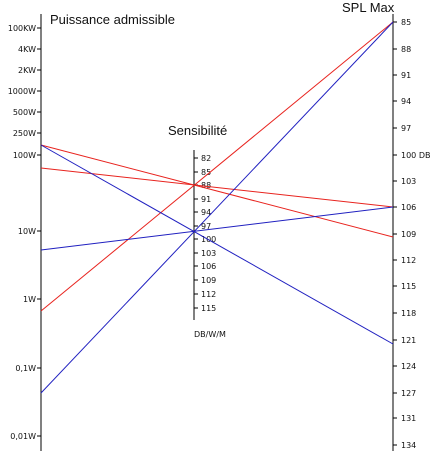  Describe the element at coordinates (408, 207) in the screenshot. I see `right-axis-tick-label: 106` at that location.